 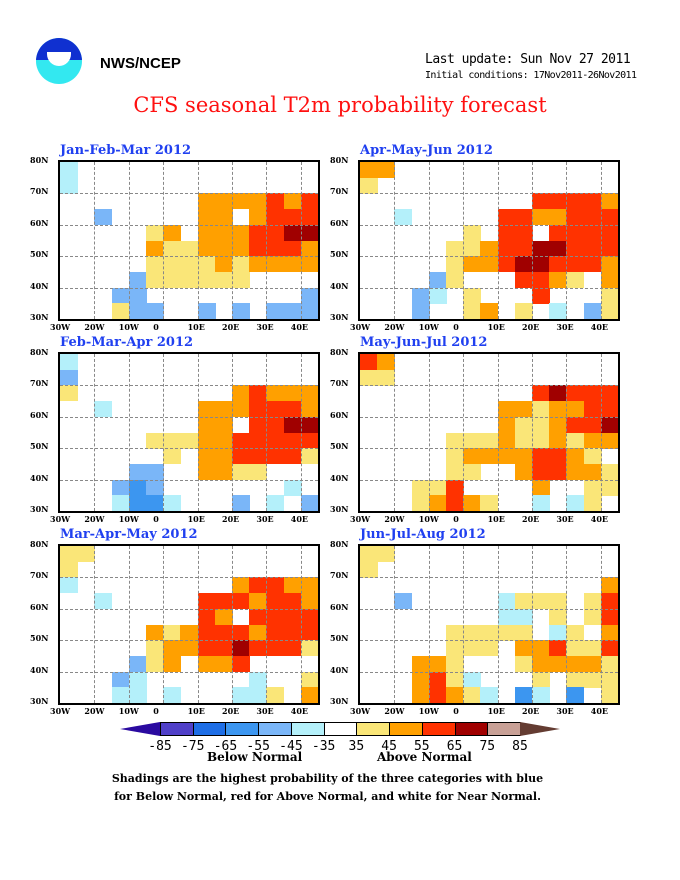 What do you see at coordinates (160, 746) in the screenshot?
I see `legend-tick-label: -85` at bounding box center [160, 746].